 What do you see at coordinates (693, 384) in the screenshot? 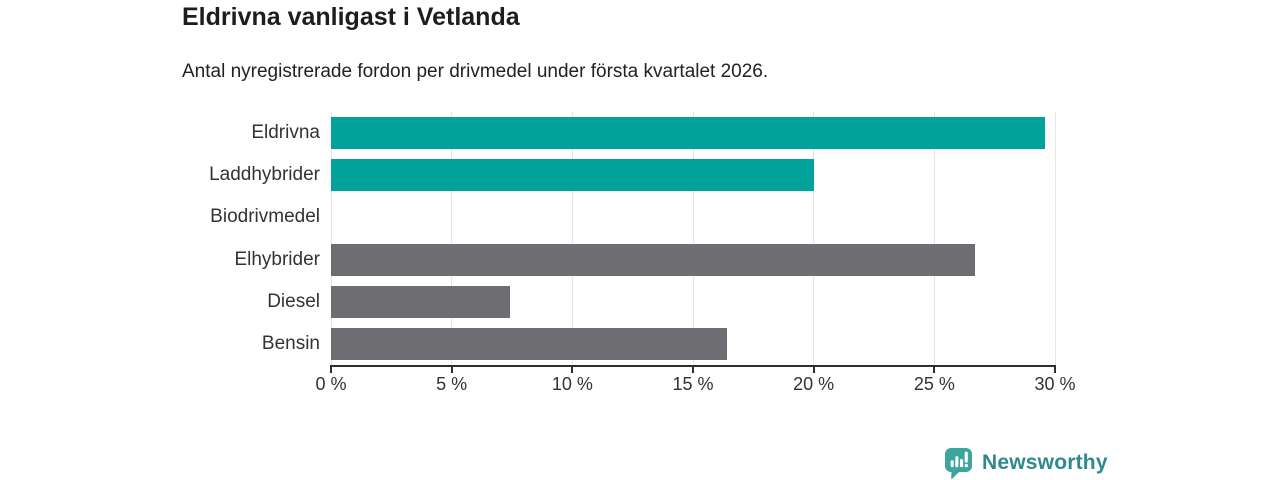
I see `x-tick-label-15: 15 %` at bounding box center [693, 384].